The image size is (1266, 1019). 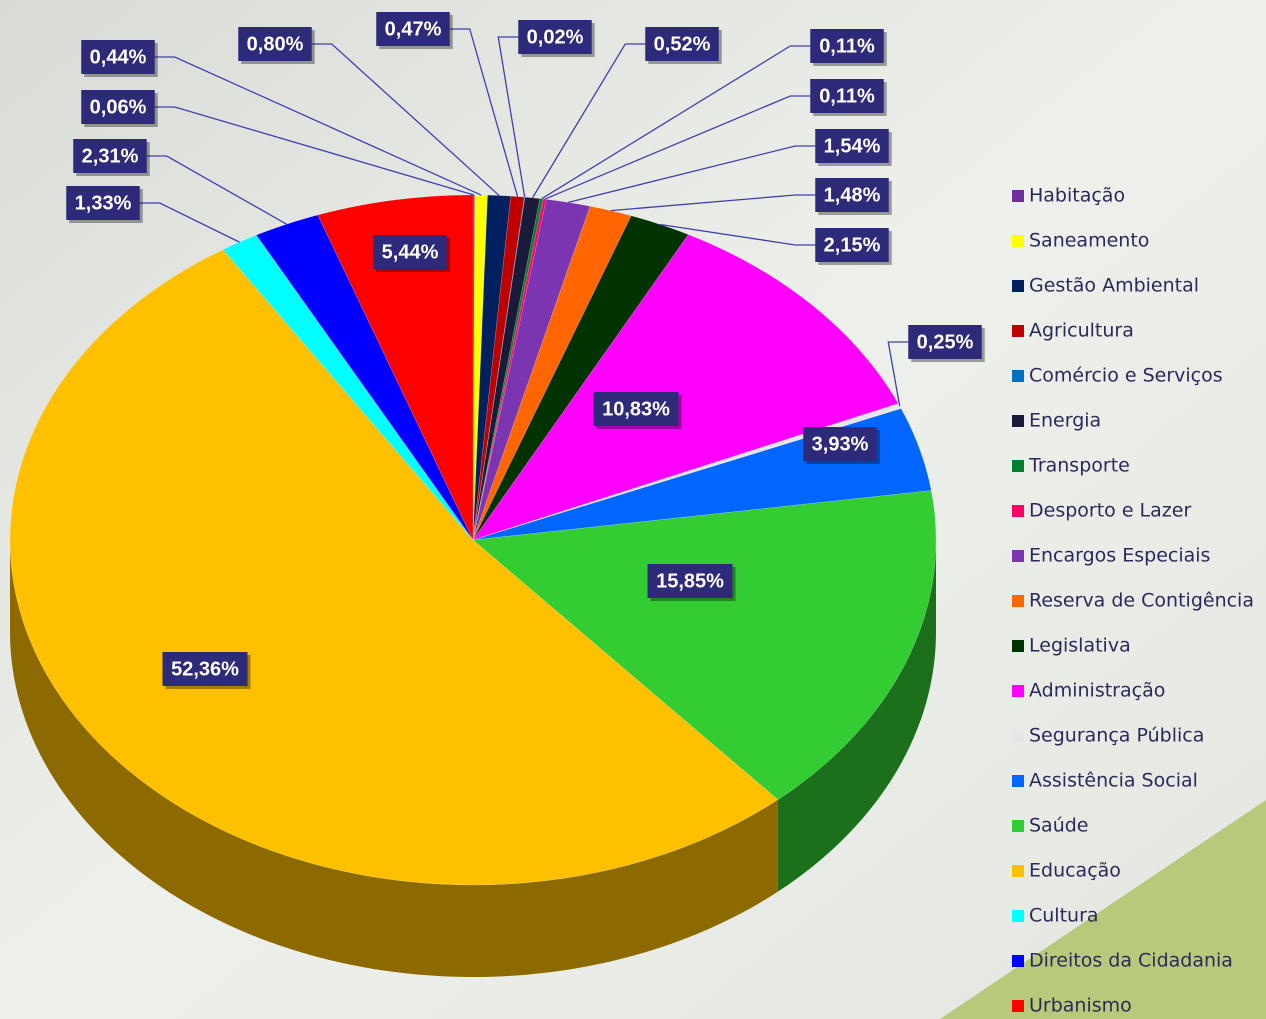 I want to click on legend-label: Direitos da Cidadania, so click(x=1131, y=961).